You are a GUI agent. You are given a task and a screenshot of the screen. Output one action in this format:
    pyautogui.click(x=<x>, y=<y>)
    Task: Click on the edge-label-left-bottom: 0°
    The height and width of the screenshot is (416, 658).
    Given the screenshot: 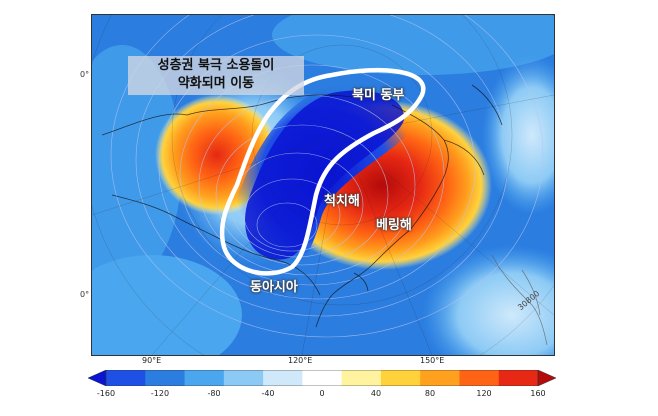 What is the action you would take?
    pyautogui.click(x=85, y=294)
    